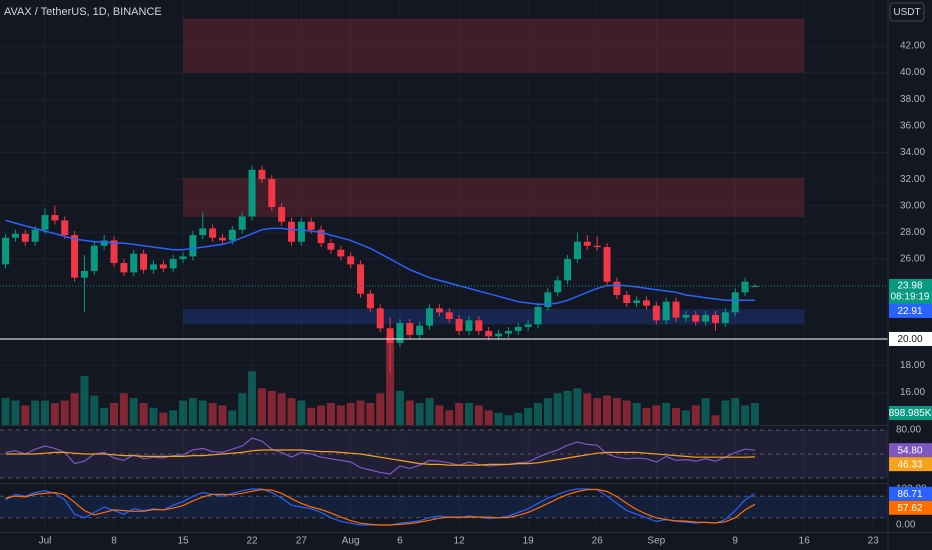  Describe the element at coordinates (909, 286) in the screenshot. I see `price-tag-label: 23.98` at that location.